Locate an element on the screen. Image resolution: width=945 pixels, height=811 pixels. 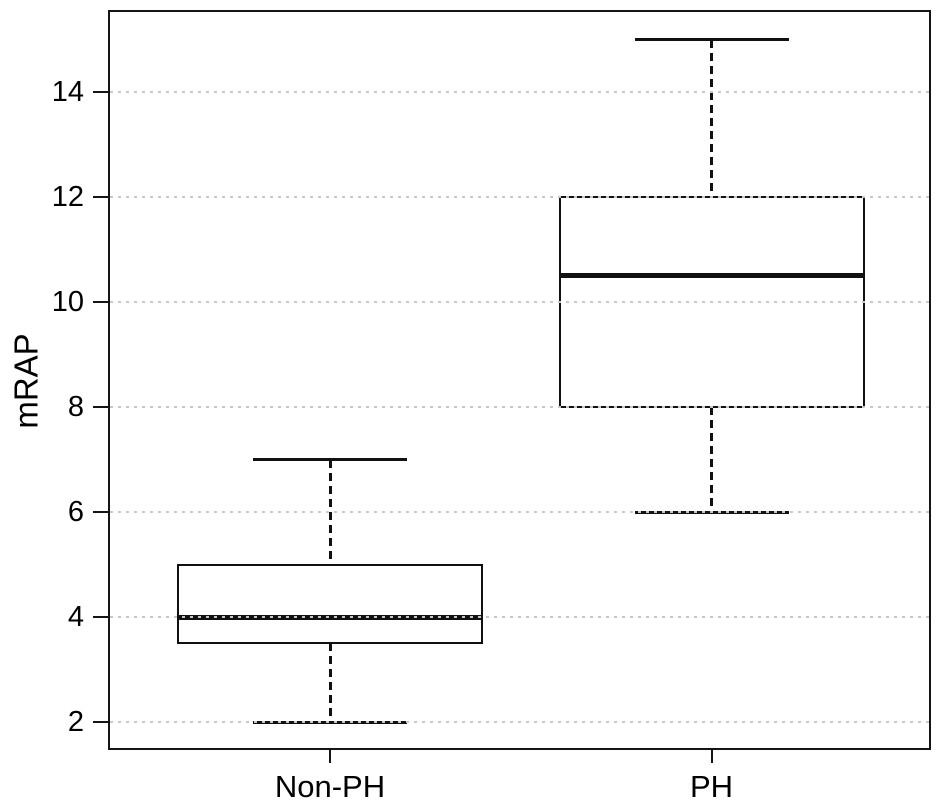
whisker-lower-non-ph is located at coordinates (330, 682).